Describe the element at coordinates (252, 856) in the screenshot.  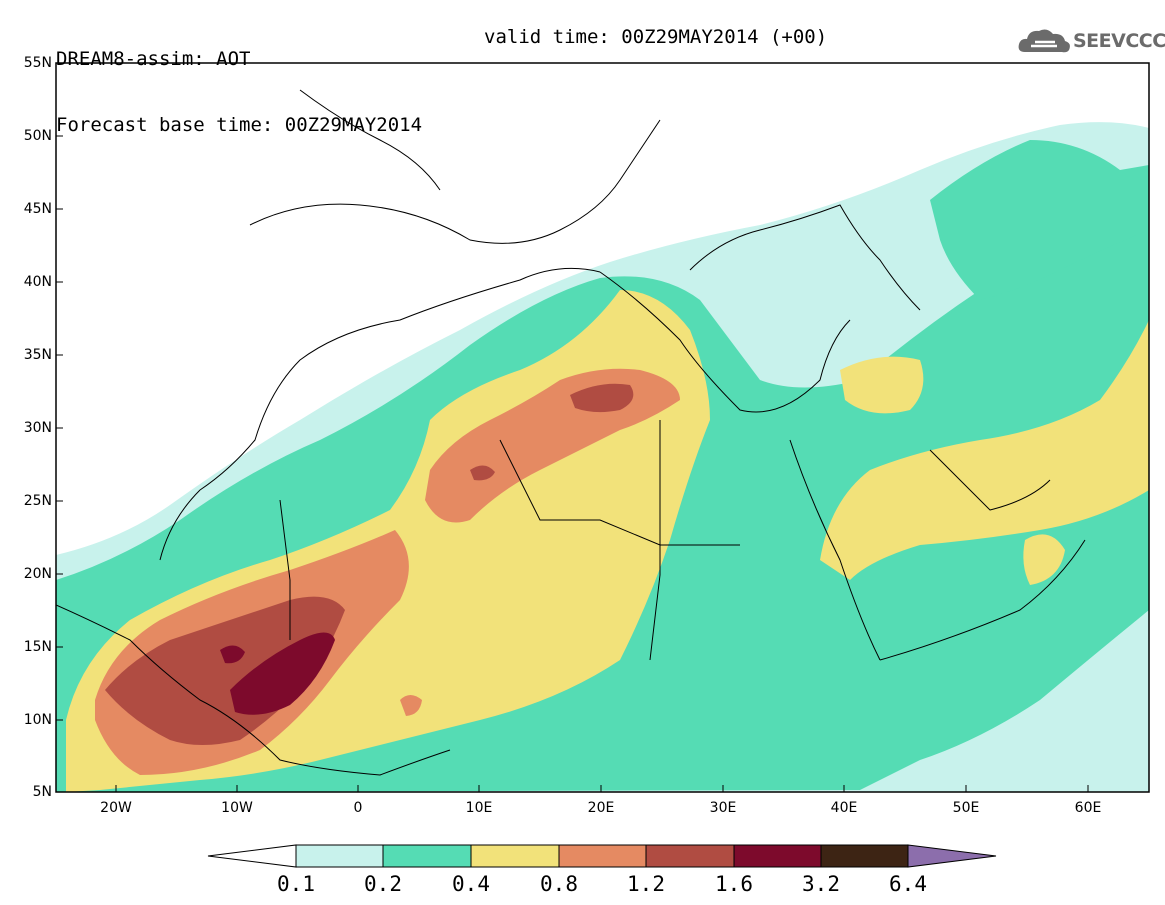
I see `colorbar-low-arrow` at that location.